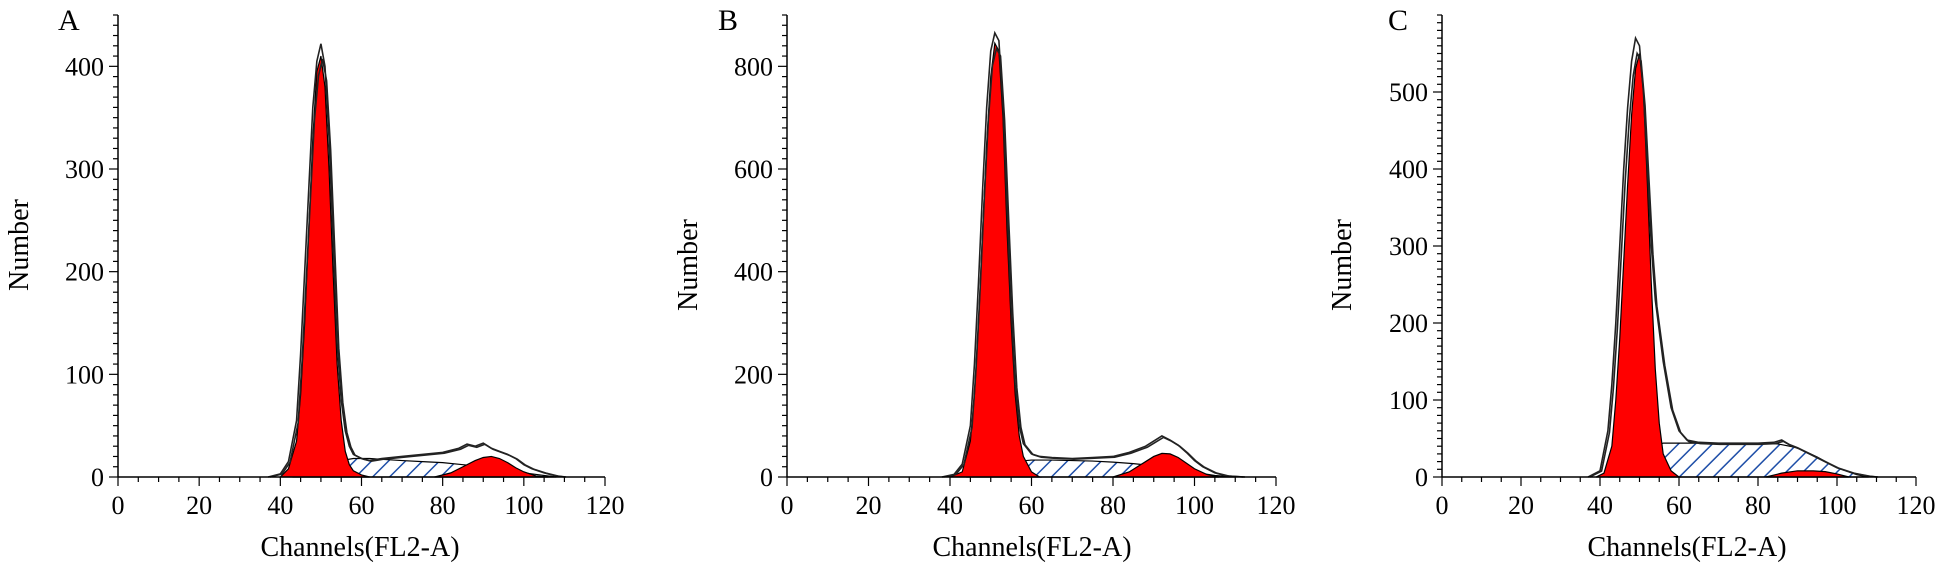 The height and width of the screenshot is (565, 1936). What do you see at coordinates (753, 169) in the screenshot?
I see `y-tick-label: 600` at bounding box center [753, 169].